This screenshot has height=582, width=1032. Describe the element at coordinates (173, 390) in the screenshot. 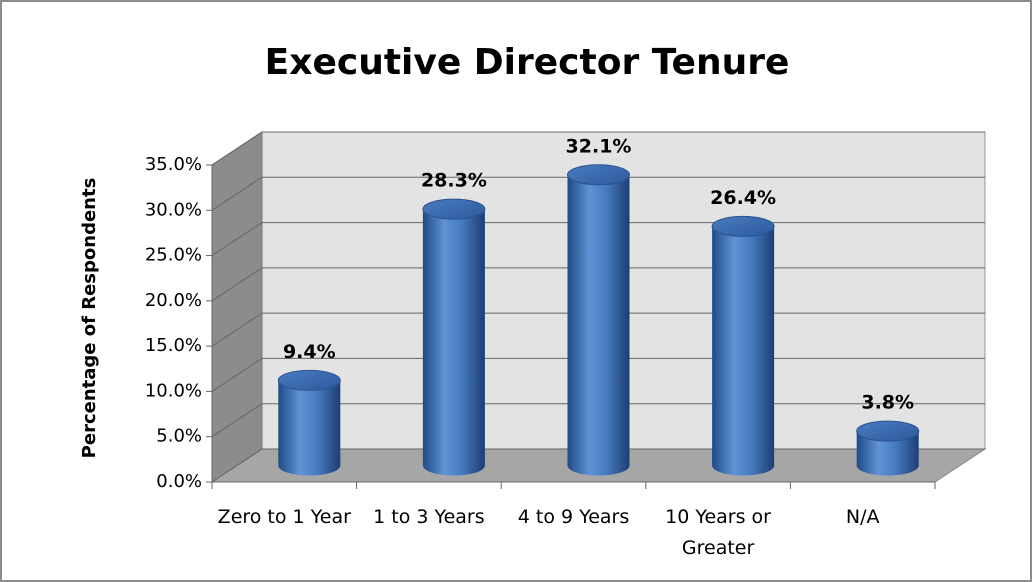

I see `y-tick-label: 10.0%` at that location.